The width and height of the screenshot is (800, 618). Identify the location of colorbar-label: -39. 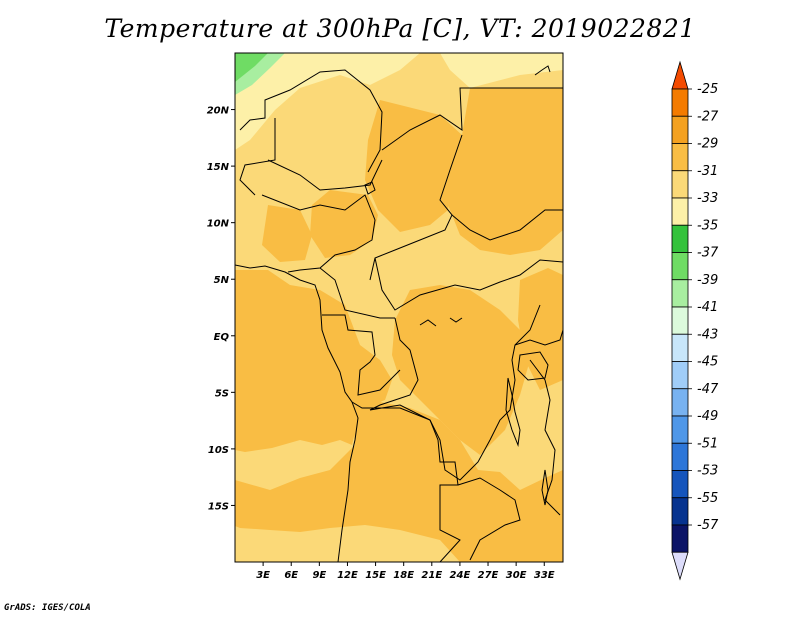
(707, 280).